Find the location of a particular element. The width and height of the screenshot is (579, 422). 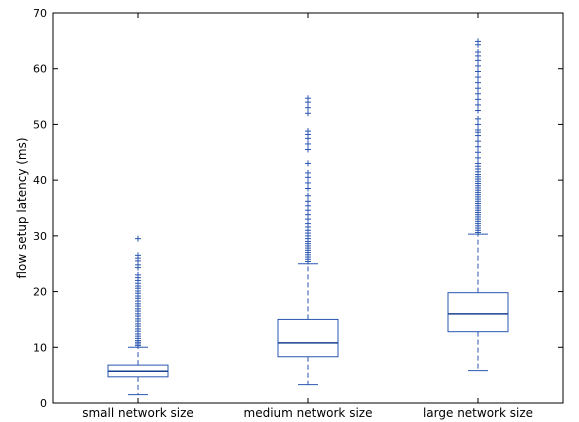

y-tick-label: 60 is located at coordinates (40, 69).